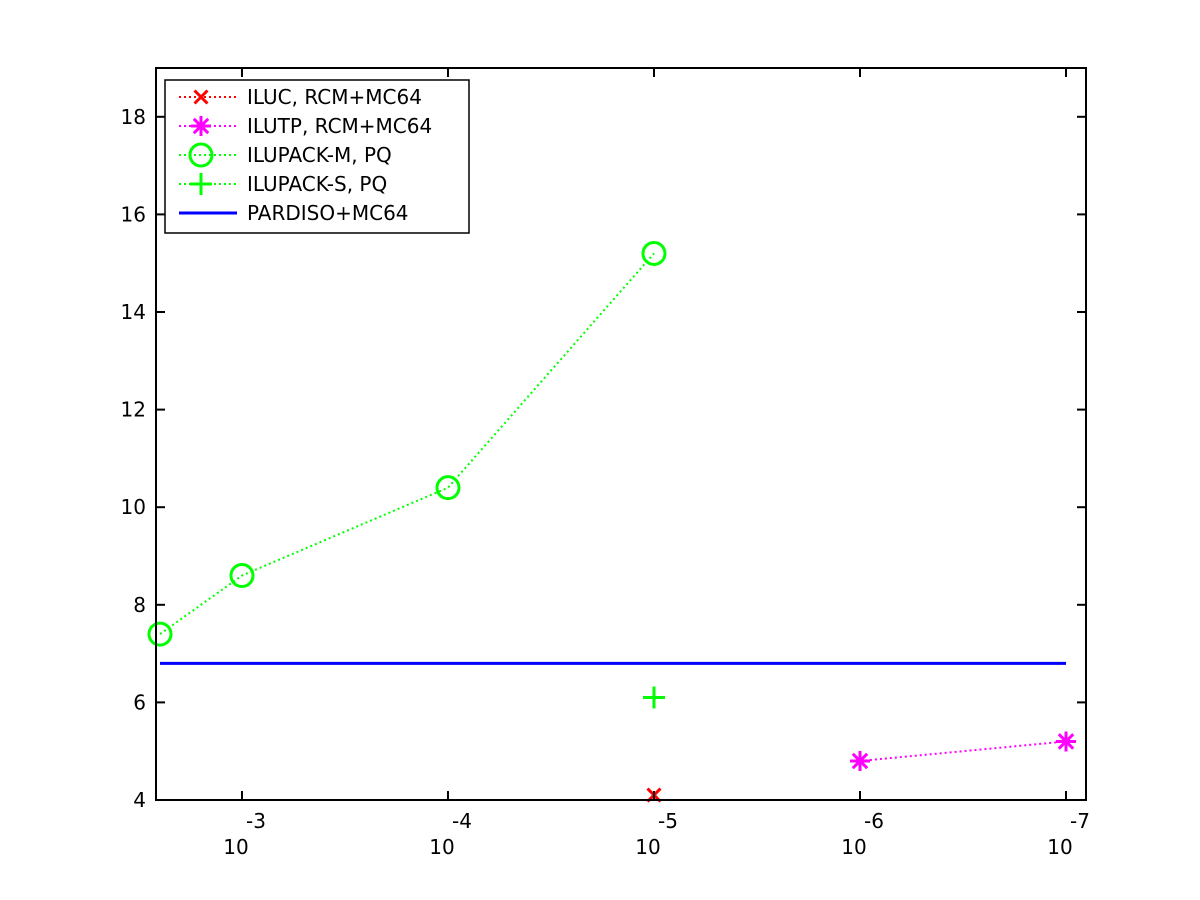  I want to click on y-tick-label-3: 10, so click(133, 507).